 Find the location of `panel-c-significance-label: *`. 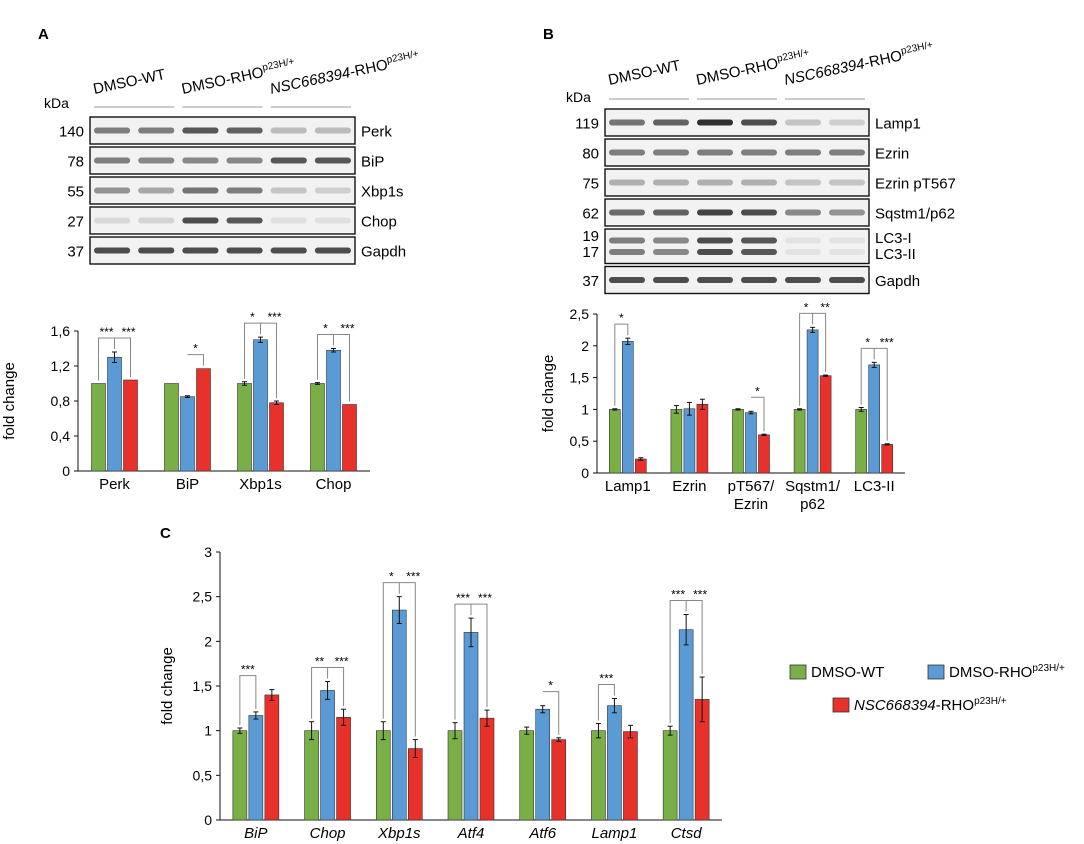

panel-c-significance-label: * is located at coordinates (391, 577).